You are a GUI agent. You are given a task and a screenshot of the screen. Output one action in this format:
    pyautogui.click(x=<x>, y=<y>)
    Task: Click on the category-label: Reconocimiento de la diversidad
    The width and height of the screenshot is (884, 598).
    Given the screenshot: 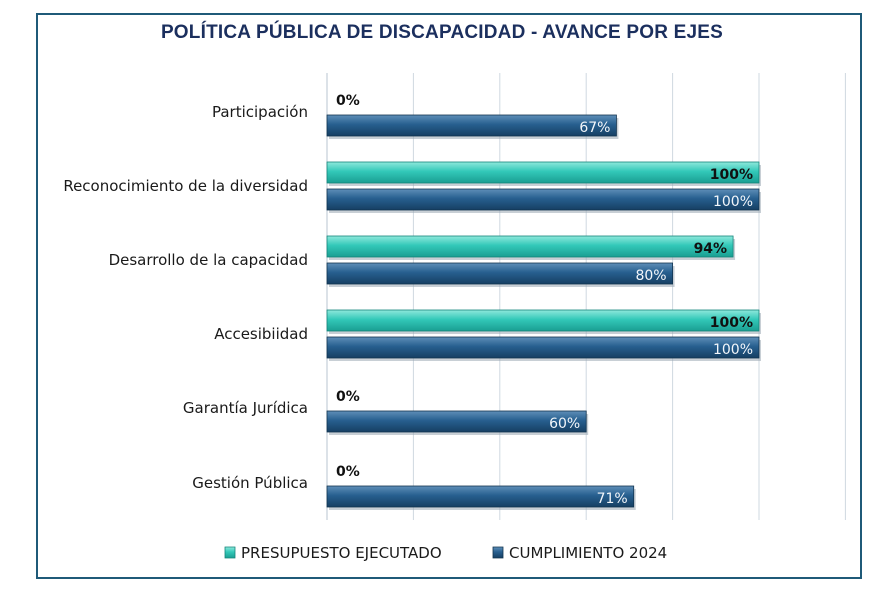 What is the action you would take?
    pyautogui.click(x=185, y=186)
    